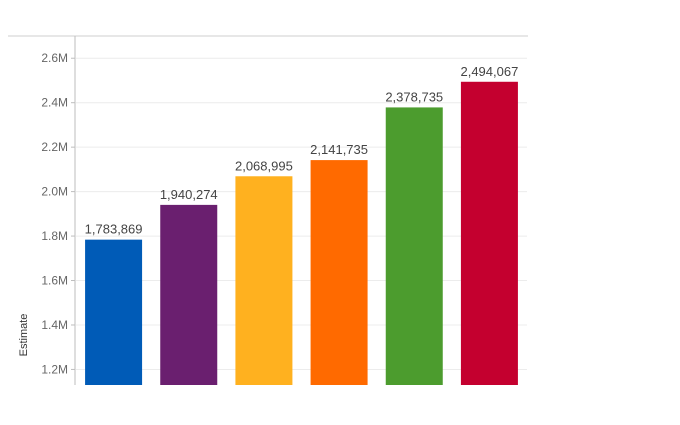  I want to click on y-tick-label: 1.6M, so click(54, 281).